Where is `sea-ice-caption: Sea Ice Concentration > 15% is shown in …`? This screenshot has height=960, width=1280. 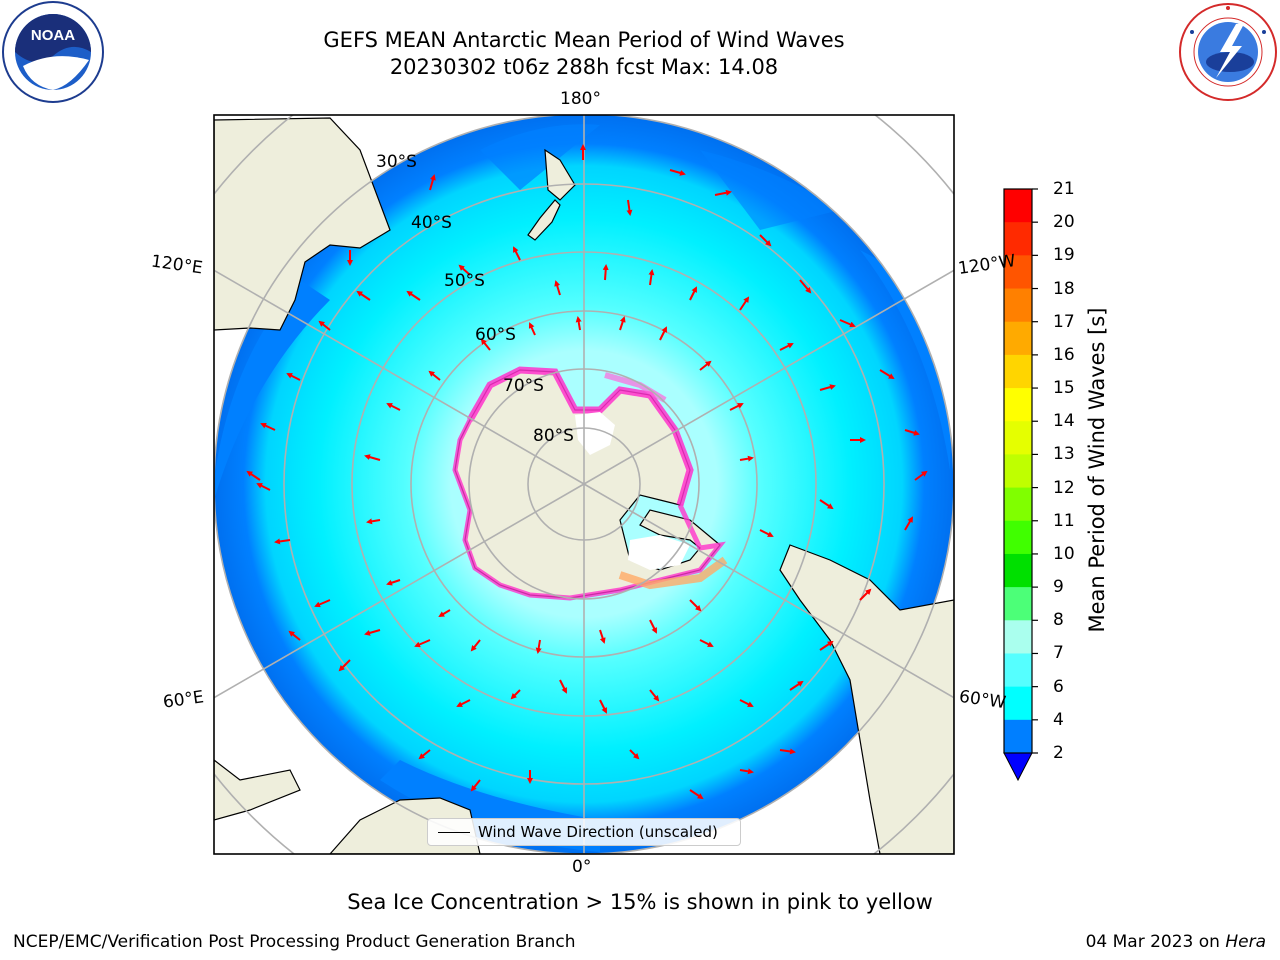
sea-ice-caption: Sea Ice Concentration > 15% is shown in … is located at coordinates (640, 902).